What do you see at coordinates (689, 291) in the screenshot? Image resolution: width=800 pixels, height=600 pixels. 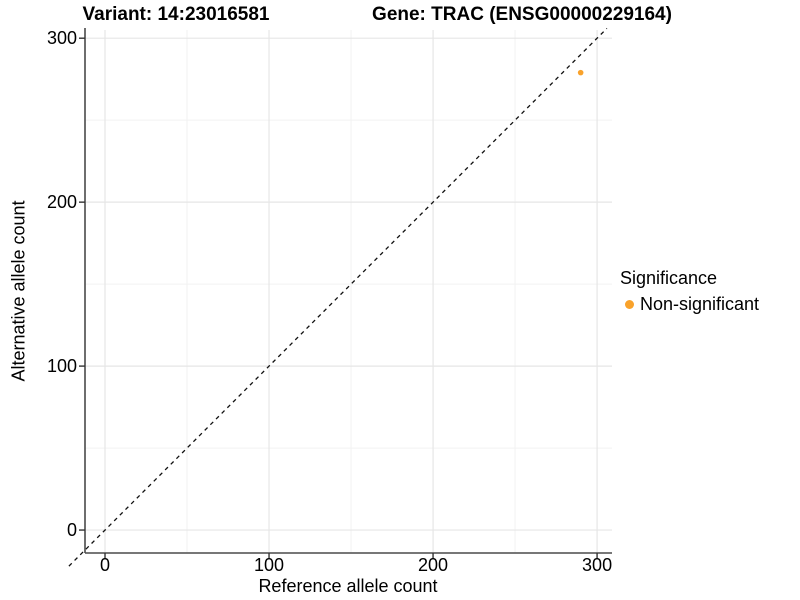 I see `legend: Significance Non-significant` at bounding box center [689, 291].